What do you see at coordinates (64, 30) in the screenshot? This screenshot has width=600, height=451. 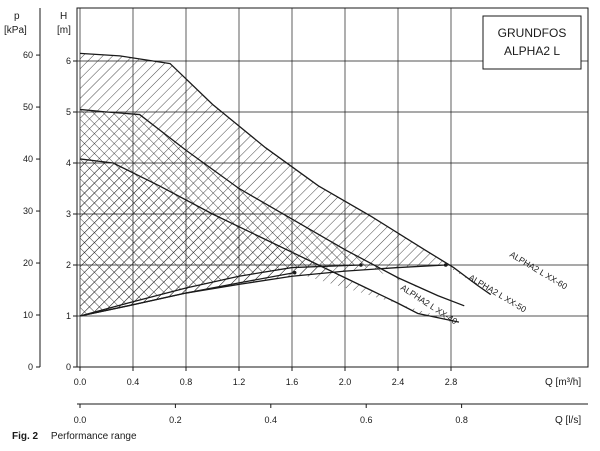 I see `y-inner-unit: [m]` at bounding box center [64, 30].